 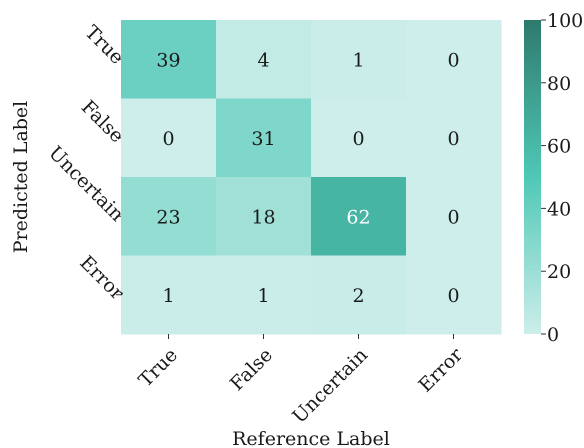 What do you see at coordinates (565, 21) in the screenshot?
I see `colorbar-tick-label: 100` at bounding box center [565, 21].